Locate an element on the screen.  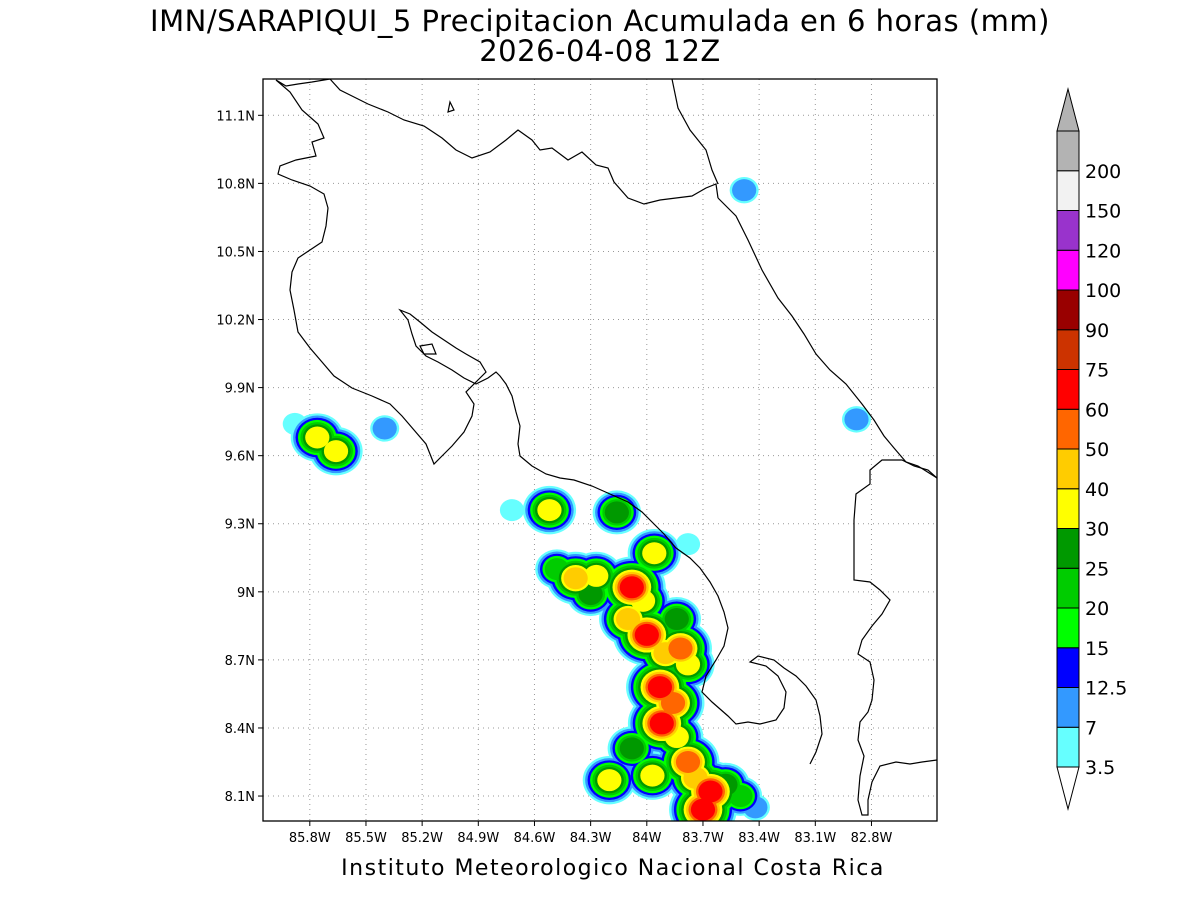
tick-label-lat: 10.8N is located at coordinates (235, 184).